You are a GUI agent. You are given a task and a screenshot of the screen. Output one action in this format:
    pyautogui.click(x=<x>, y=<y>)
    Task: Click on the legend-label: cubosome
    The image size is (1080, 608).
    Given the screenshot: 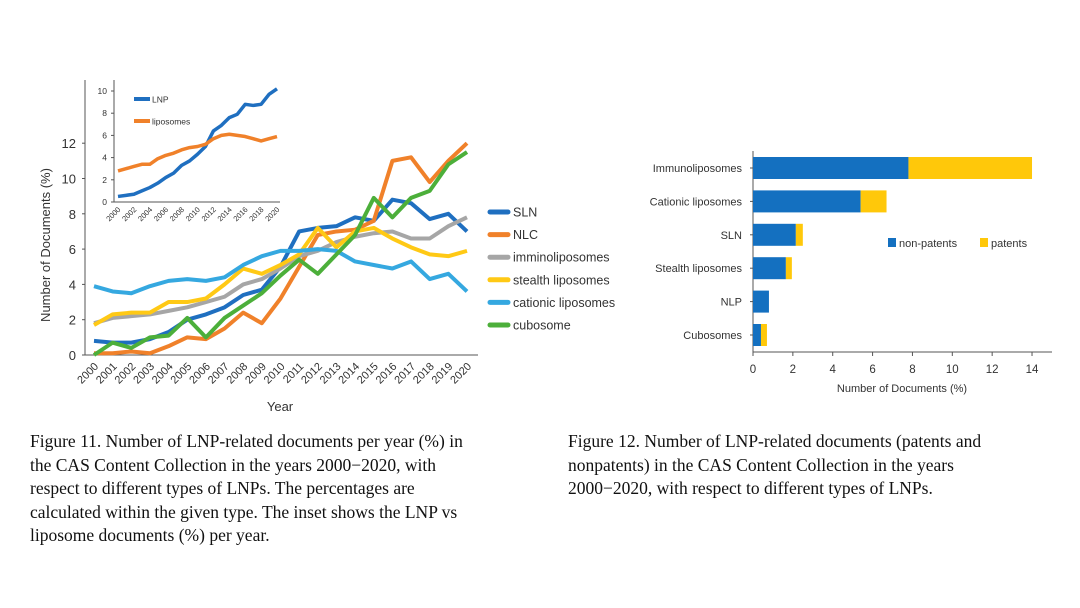 What is the action you would take?
    pyautogui.click(x=542, y=326)
    